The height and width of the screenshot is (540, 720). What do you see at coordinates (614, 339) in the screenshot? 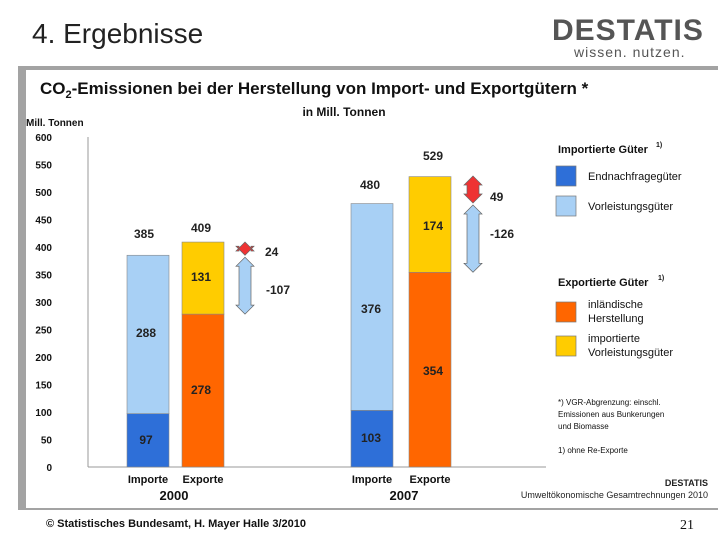
I see `legend-label: importierte` at bounding box center [614, 339].